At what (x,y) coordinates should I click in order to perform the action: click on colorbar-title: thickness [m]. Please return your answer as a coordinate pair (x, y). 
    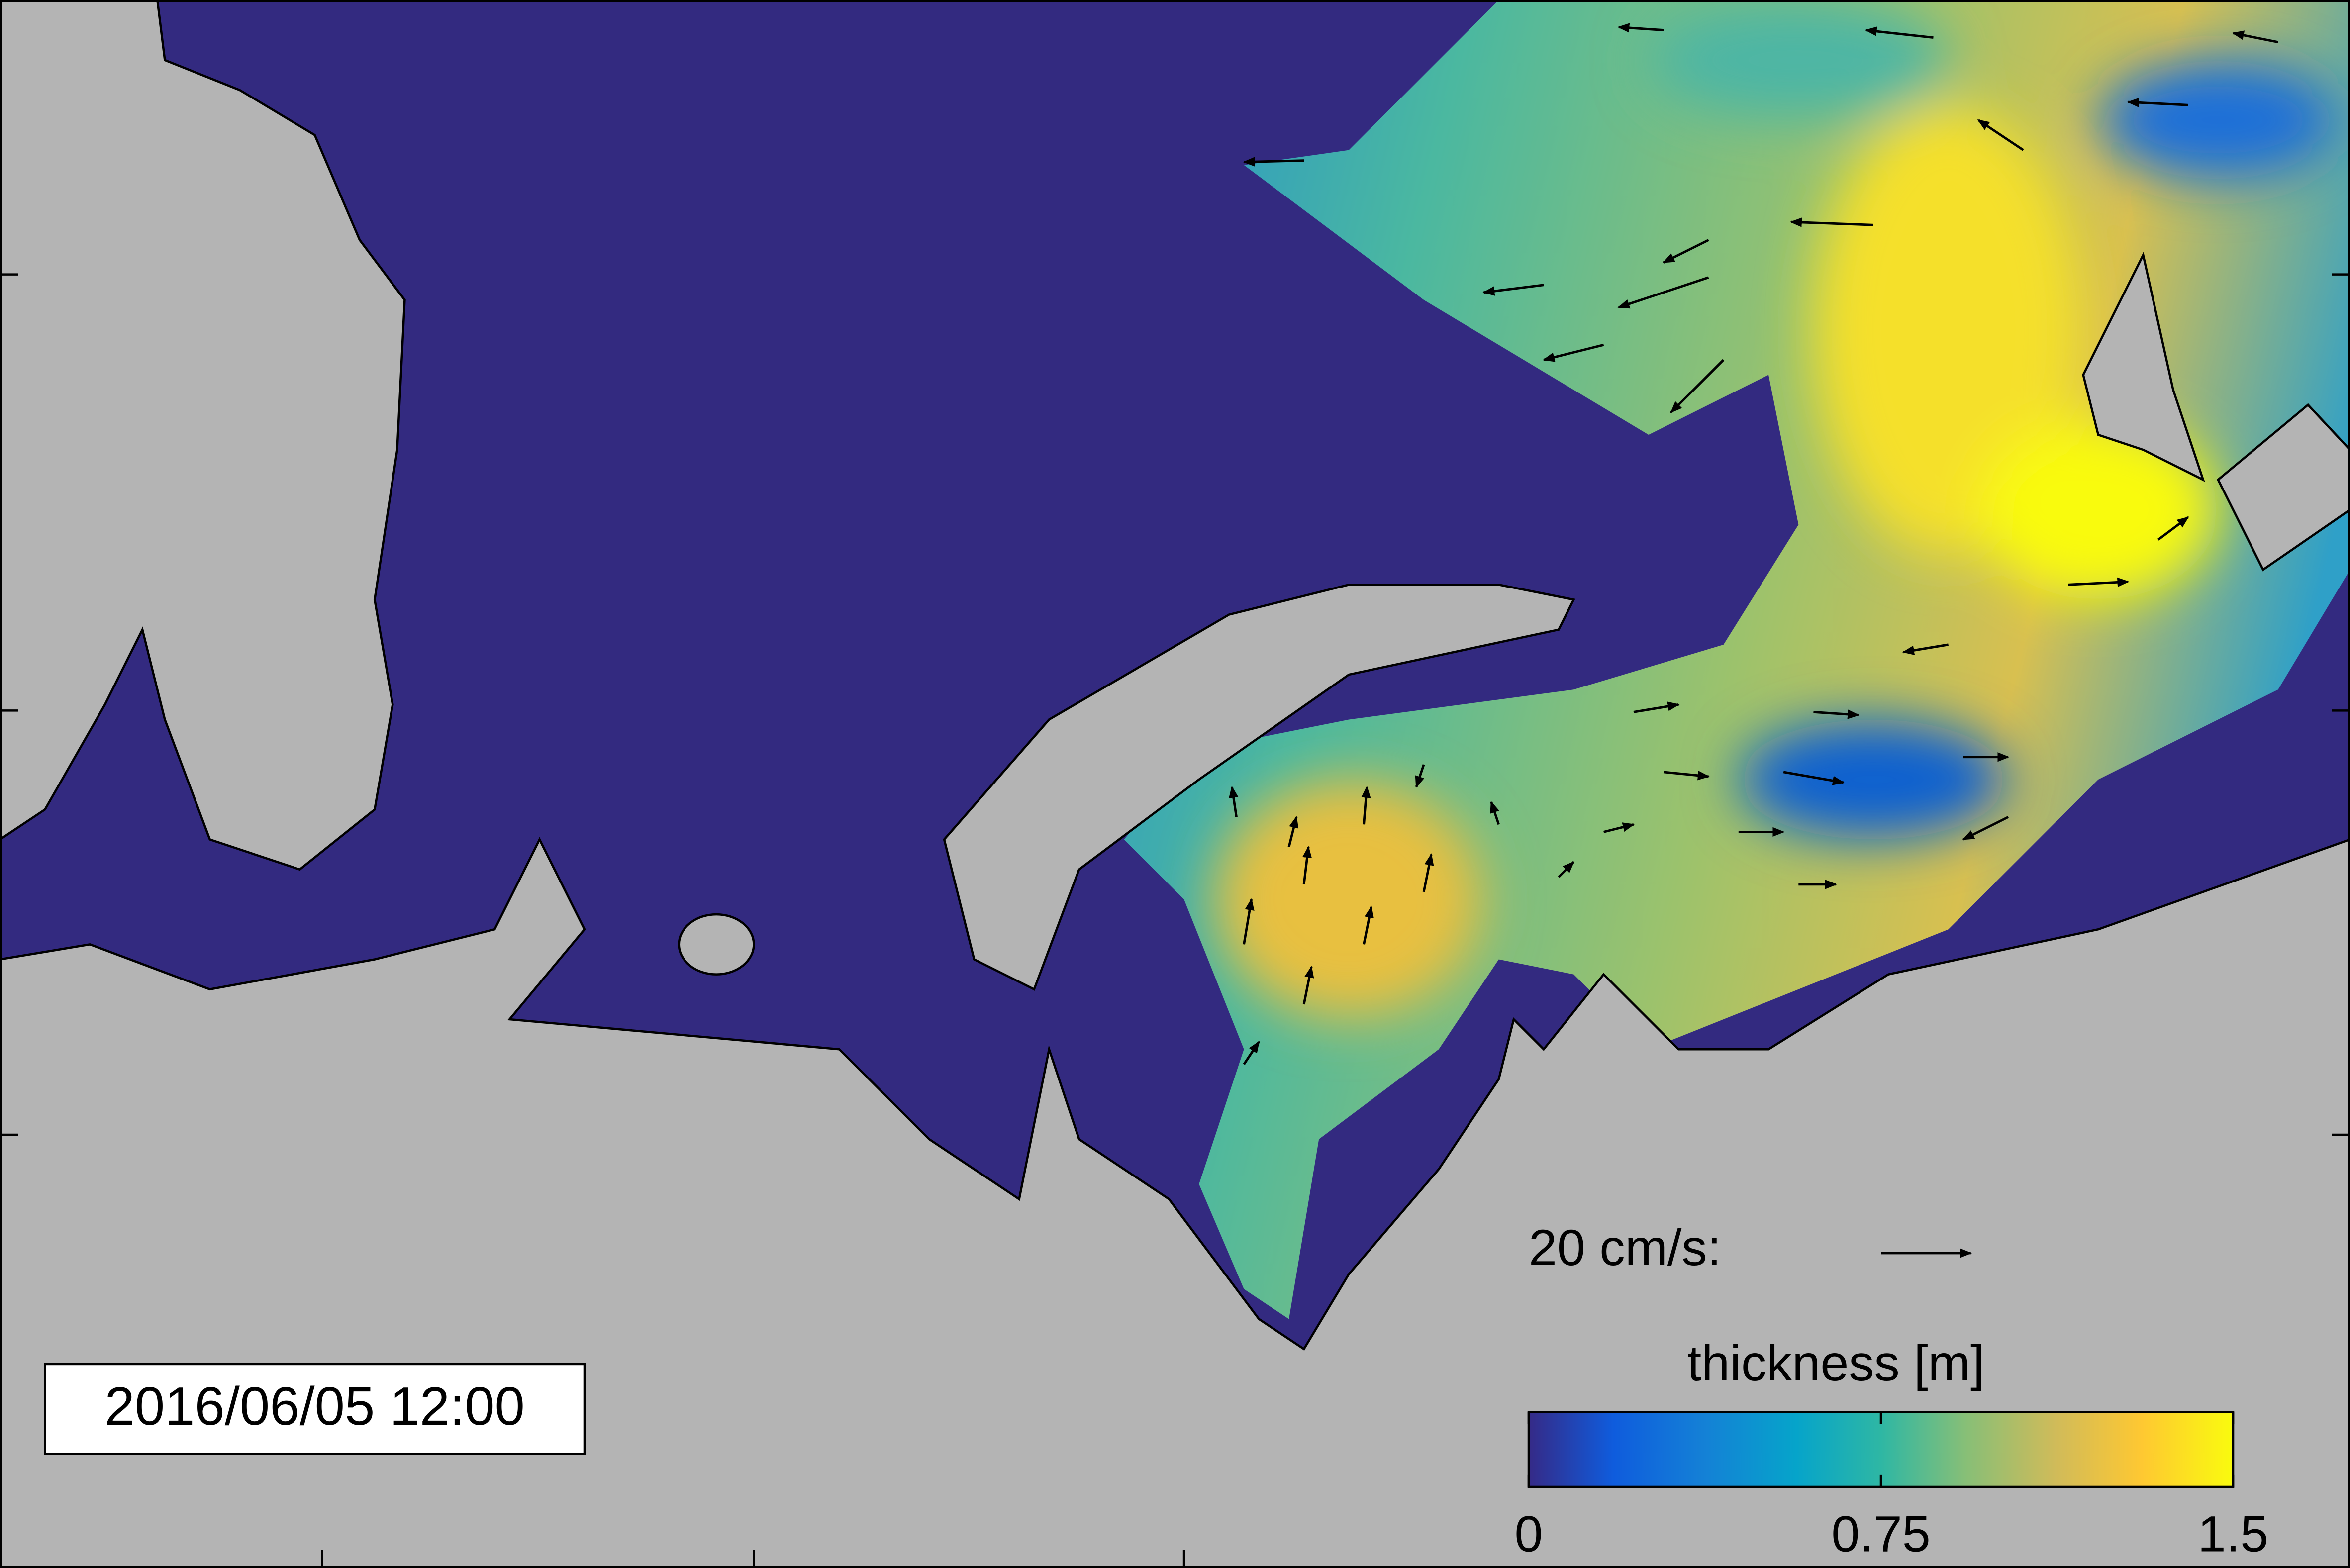
    Looking at the image, I should click on (1836, 1362).